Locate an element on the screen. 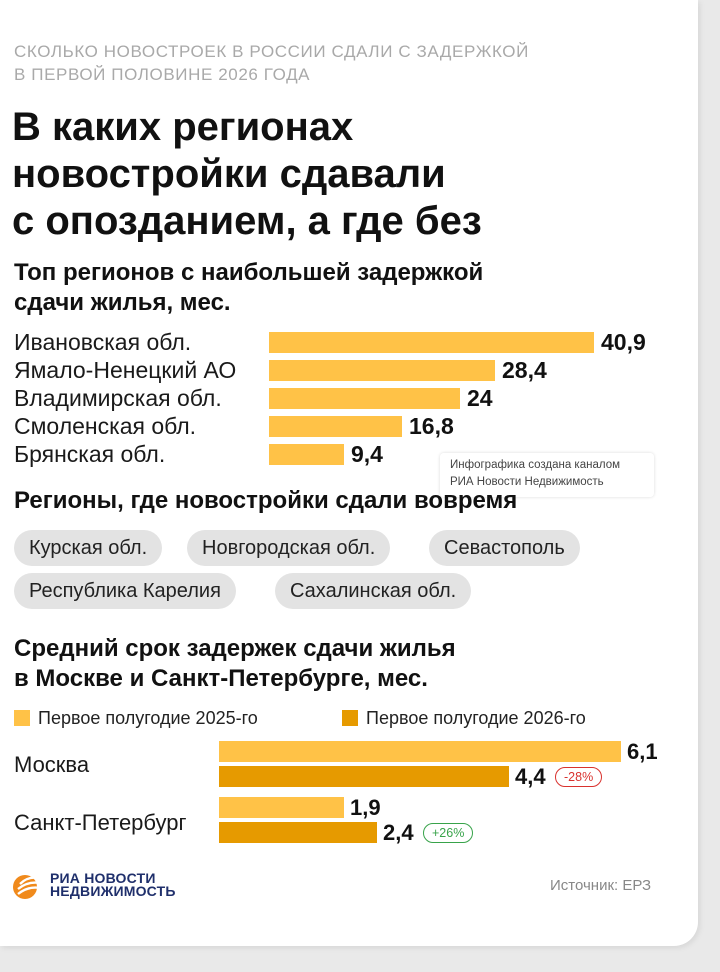  region-chip: Республика Карелия is located at coordinates (125, 591).